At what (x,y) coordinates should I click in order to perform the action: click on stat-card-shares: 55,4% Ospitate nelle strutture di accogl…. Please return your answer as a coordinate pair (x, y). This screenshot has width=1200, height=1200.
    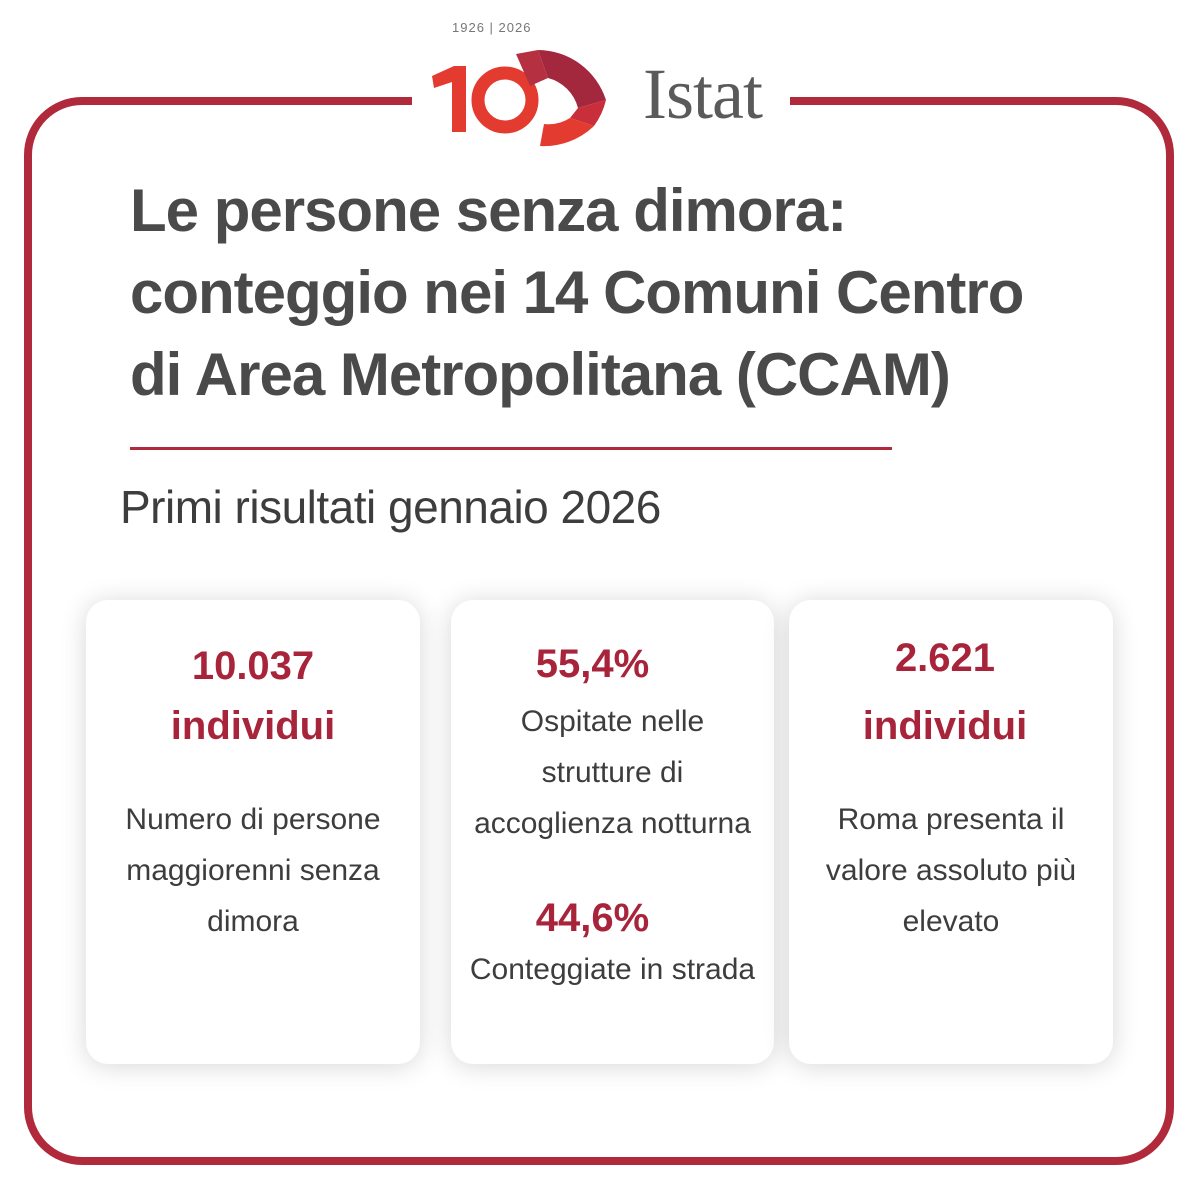
    Looking at the image, I should click on (612, 832).